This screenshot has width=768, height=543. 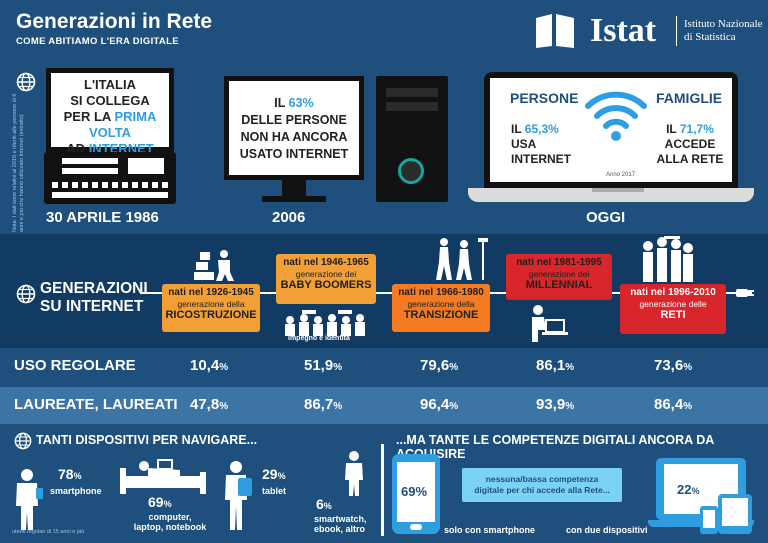 I want to click on value-number: 47,8, so click(x=205, y=404).